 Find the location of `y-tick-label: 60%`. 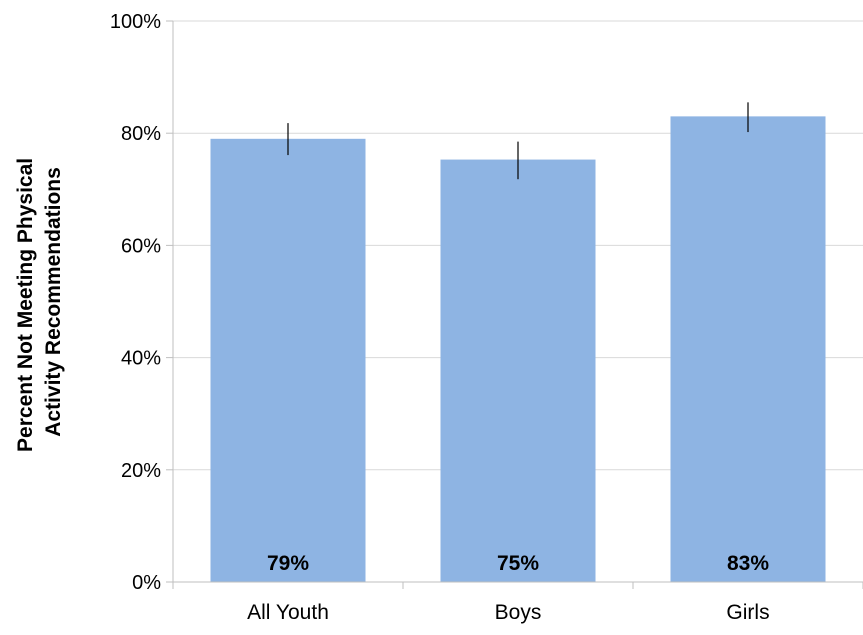

y-tick-label: 60% is located at coordinates (141, 246).